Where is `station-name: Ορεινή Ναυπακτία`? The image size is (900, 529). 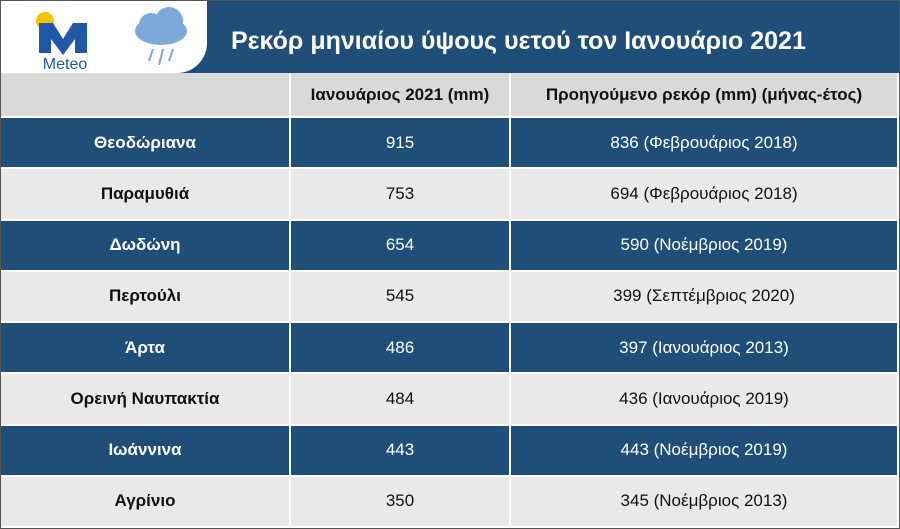 station-name: Ορεινή Ναυπακτία is located at coordinates (146, 400).